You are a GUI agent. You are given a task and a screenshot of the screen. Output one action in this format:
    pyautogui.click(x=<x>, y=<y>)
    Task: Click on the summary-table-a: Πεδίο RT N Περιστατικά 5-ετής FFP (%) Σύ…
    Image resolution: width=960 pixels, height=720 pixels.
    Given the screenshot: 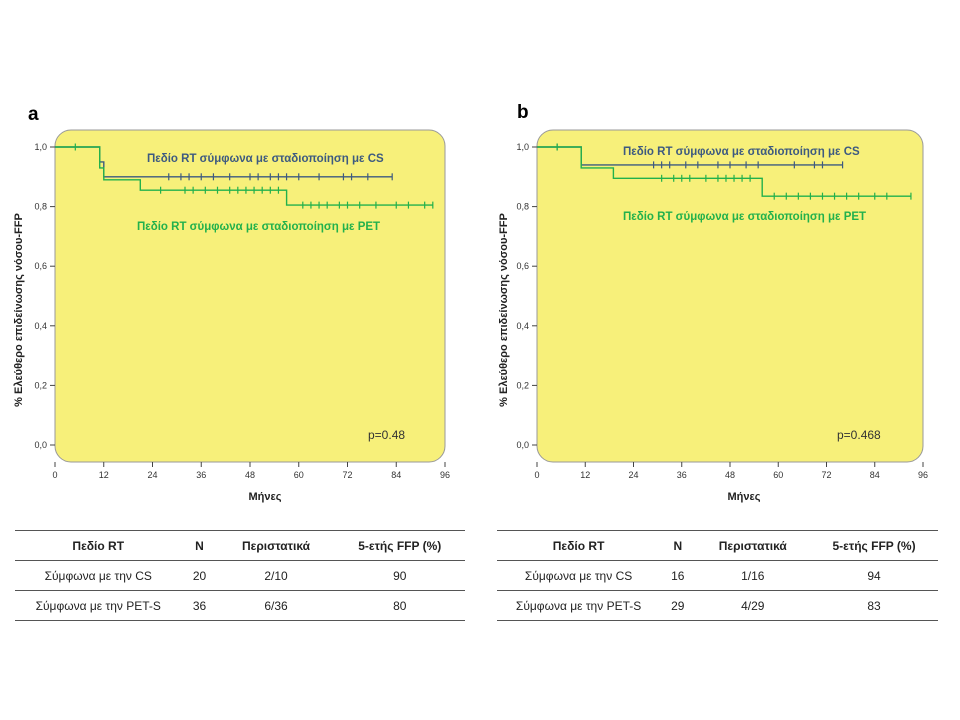 What is the action you would take?
    pyautogui.click(x=240, y=575)
    